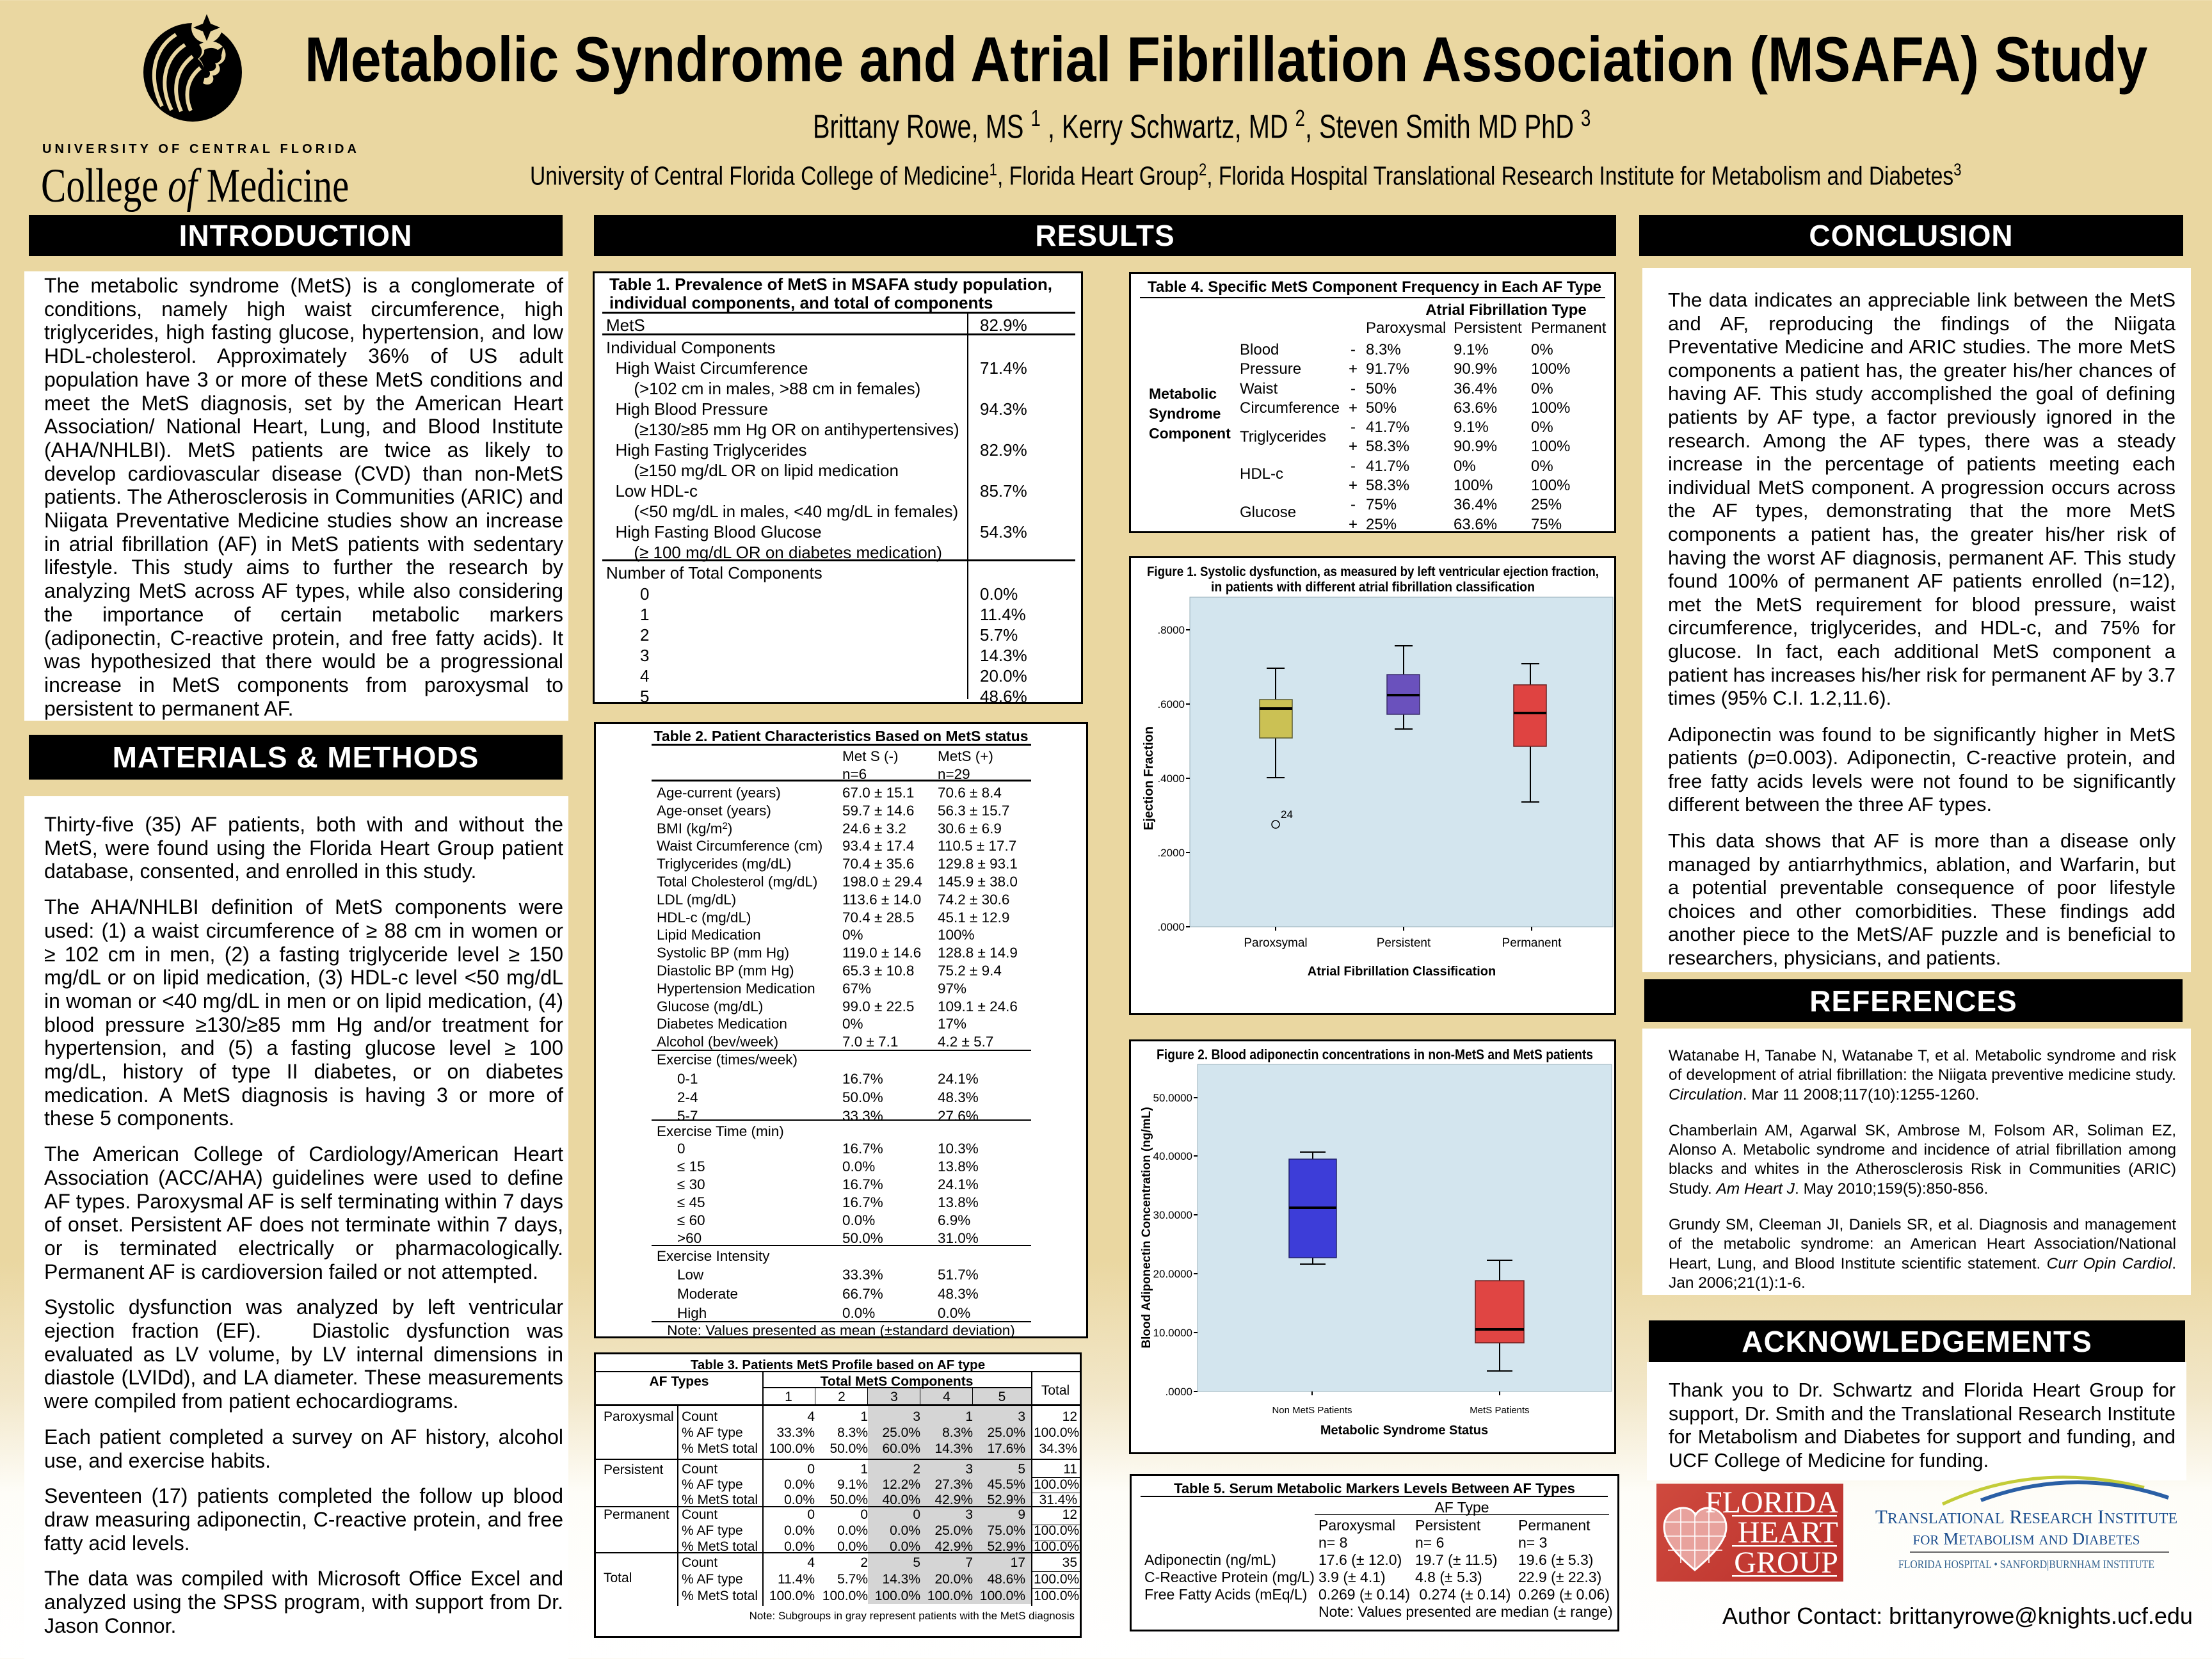 The width and height of the screenshot is (2212, 1659). I want to click on svg-text: Metabolic Syndrome Status, so click(1404, 1430).